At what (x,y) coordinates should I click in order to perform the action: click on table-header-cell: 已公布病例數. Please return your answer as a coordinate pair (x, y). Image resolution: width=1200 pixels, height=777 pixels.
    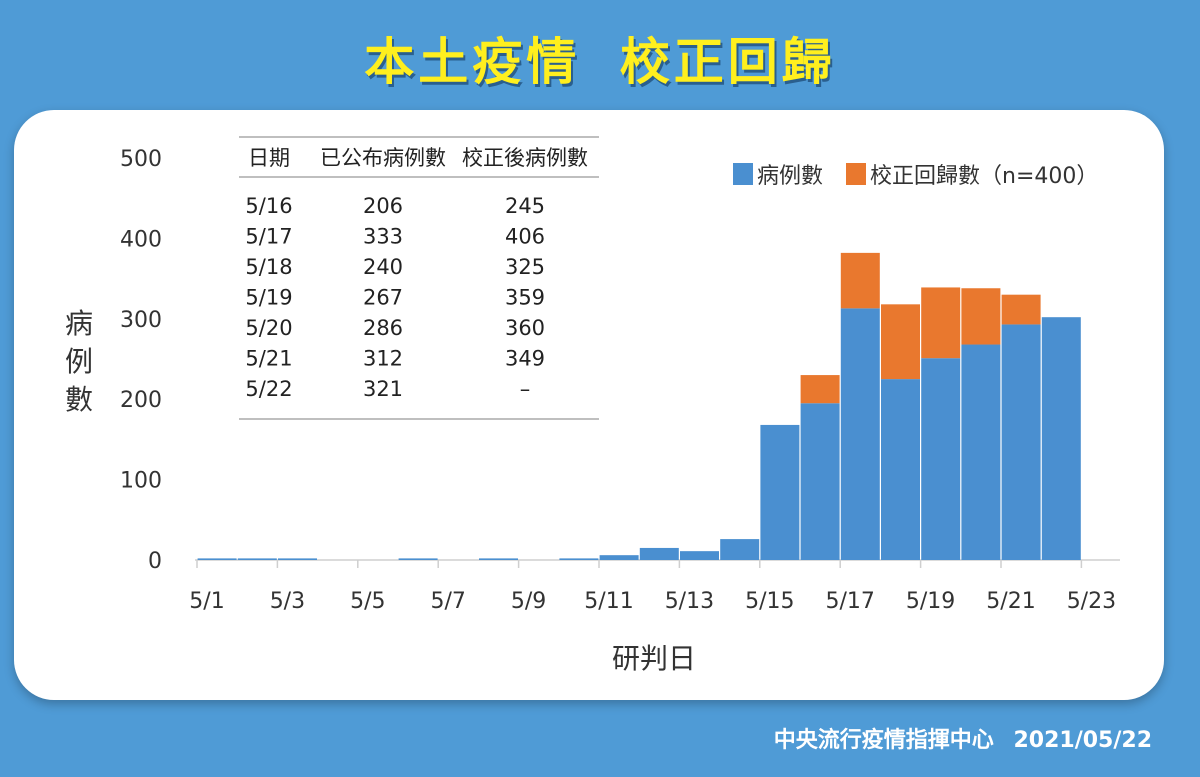
    Looking at the image, I should click on (383, 158).